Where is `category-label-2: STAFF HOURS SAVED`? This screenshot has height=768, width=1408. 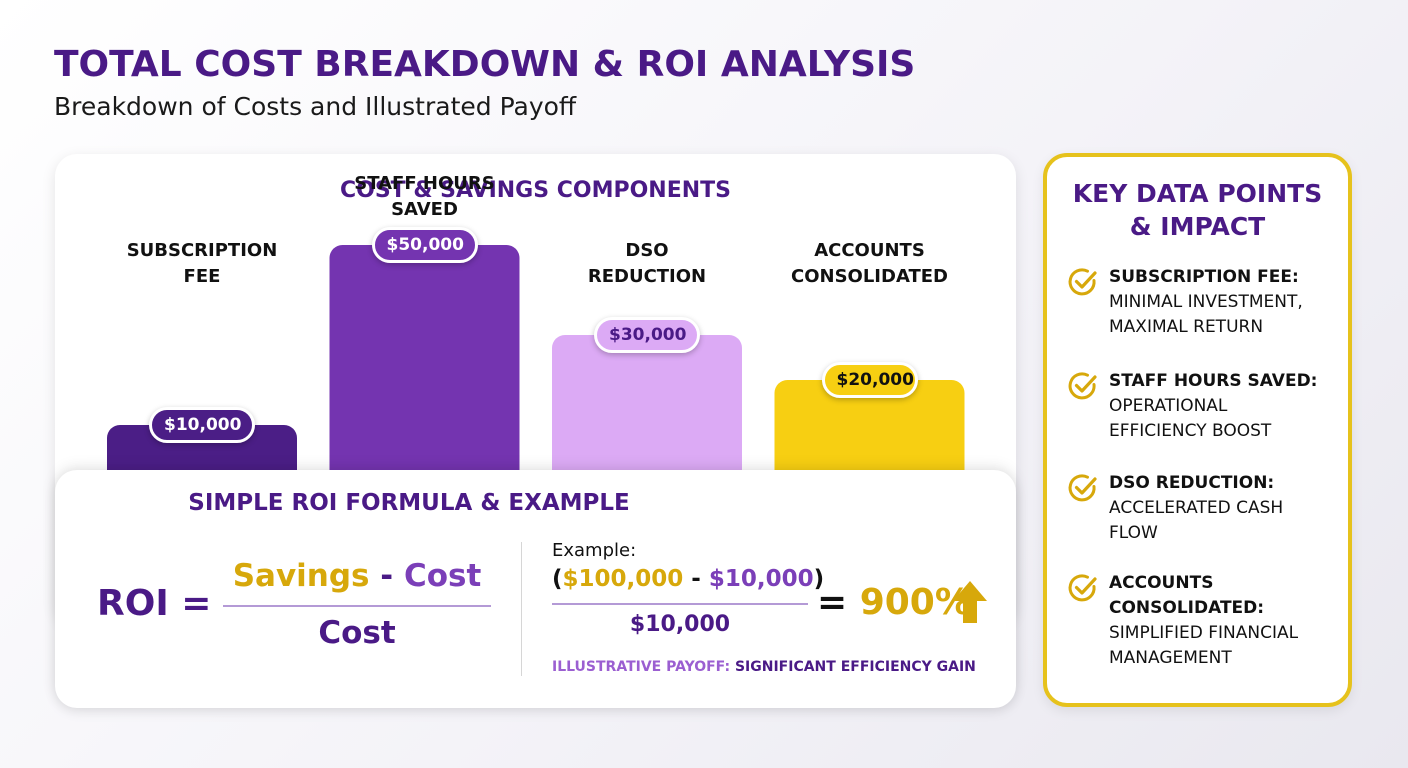
category-label-2: STAFF HOURS SAVED is located at coordinates (424, 196).